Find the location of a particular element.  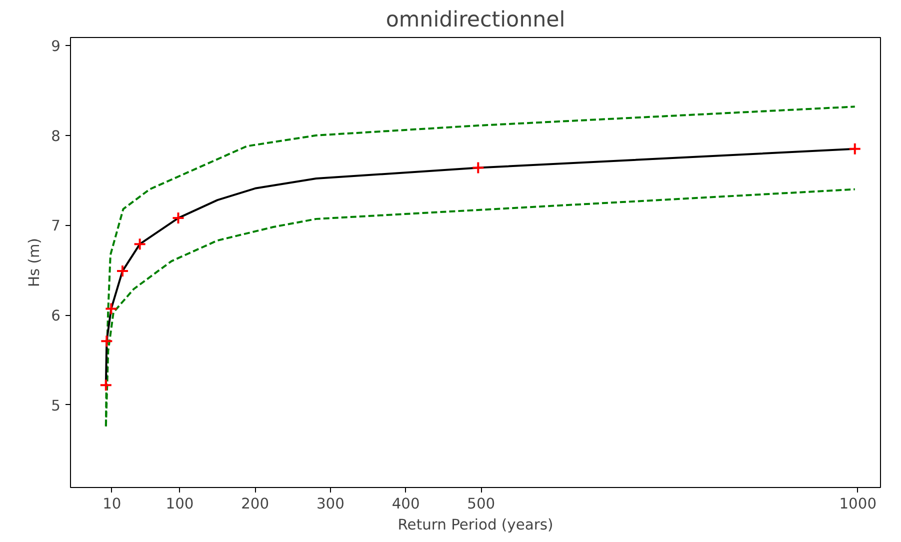

x-tick-label: 500 is located at coordinates (481, 504).